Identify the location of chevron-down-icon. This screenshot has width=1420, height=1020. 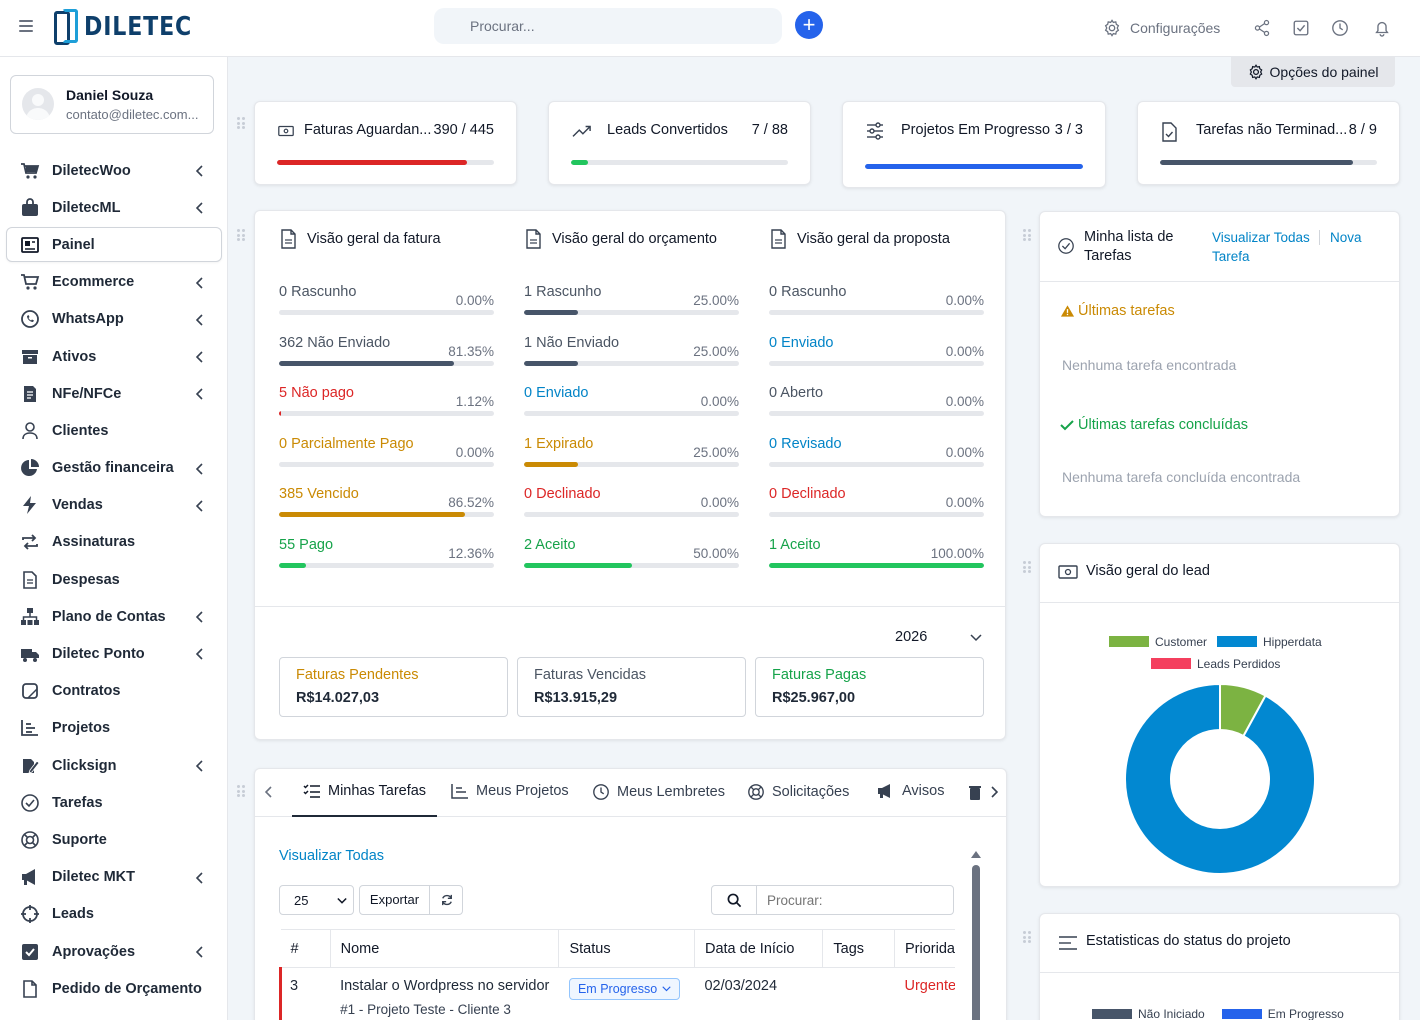
(976, 638).